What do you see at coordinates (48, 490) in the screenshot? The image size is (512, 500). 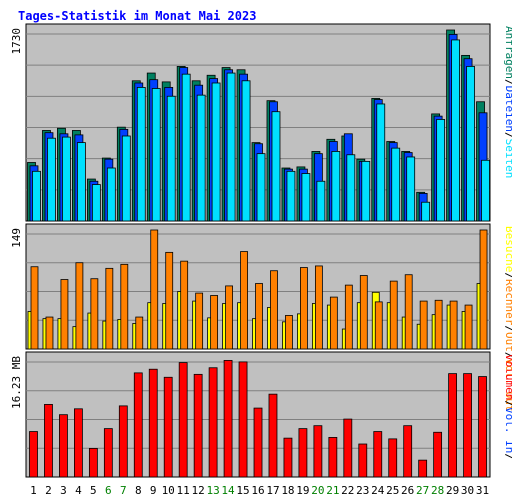 I see `x-tick-label: 2` at bounding box center [48, 490].